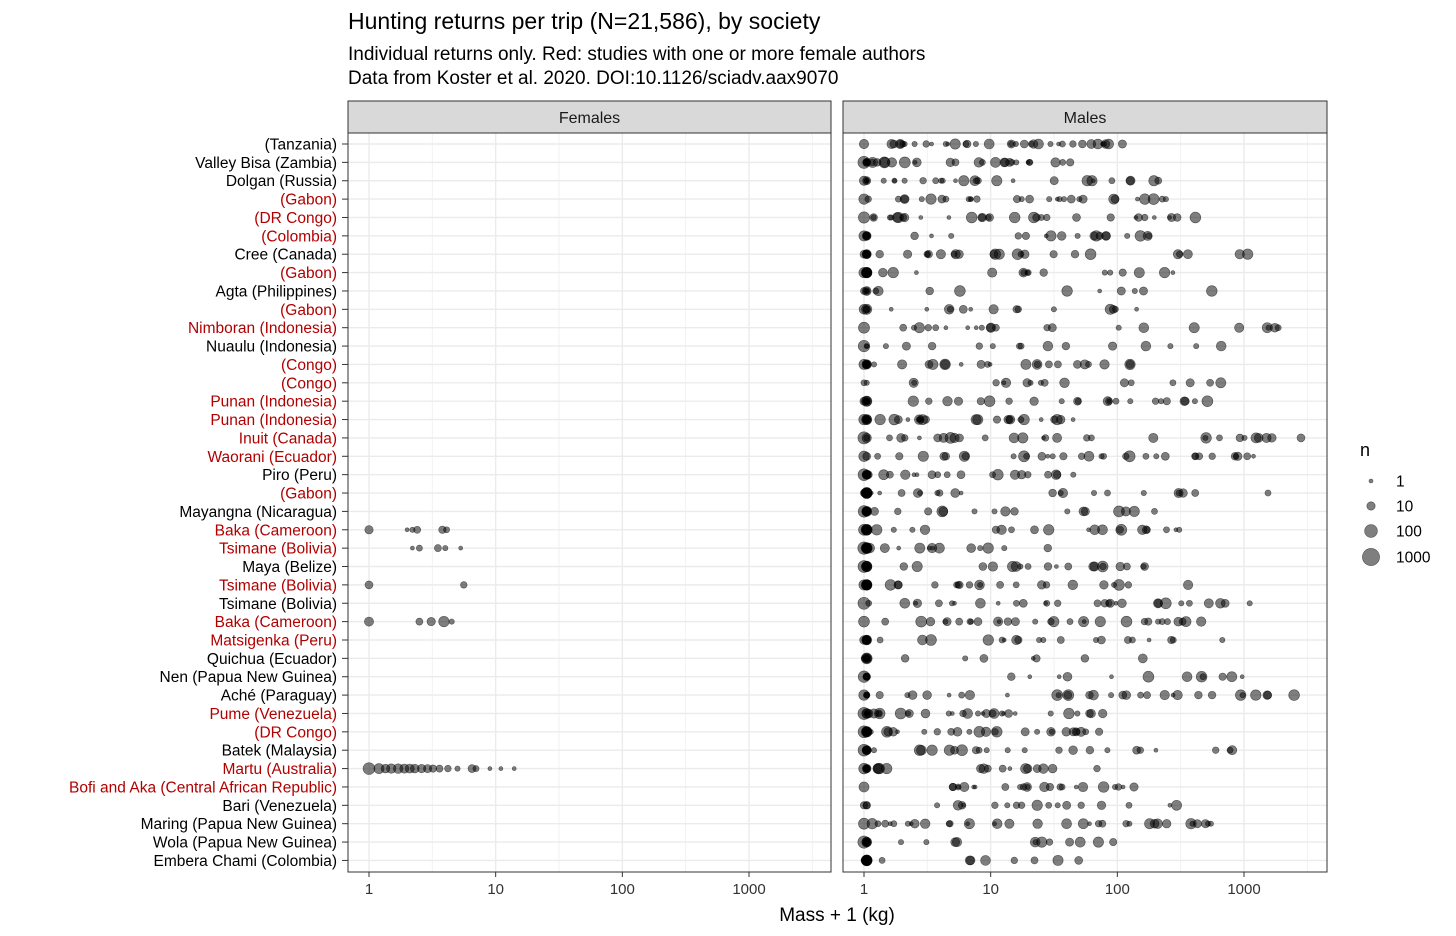 This screenshot has width=1456, height=936. What do you see at coordinates (1409, 532) in the screenshot?
I see `legend-key-label: 100` at bounding box center [1409, 532].